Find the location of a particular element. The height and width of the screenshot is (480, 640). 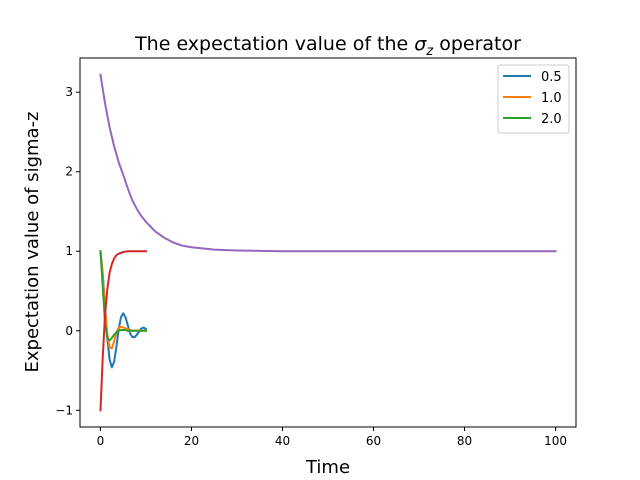

legend: 0.5 1.0 2.0 is located at coordinates (533, 99).